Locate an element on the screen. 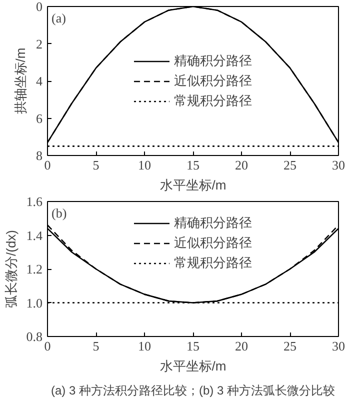  y-tick-label: 1.0 is located at coordinates (34, 302).